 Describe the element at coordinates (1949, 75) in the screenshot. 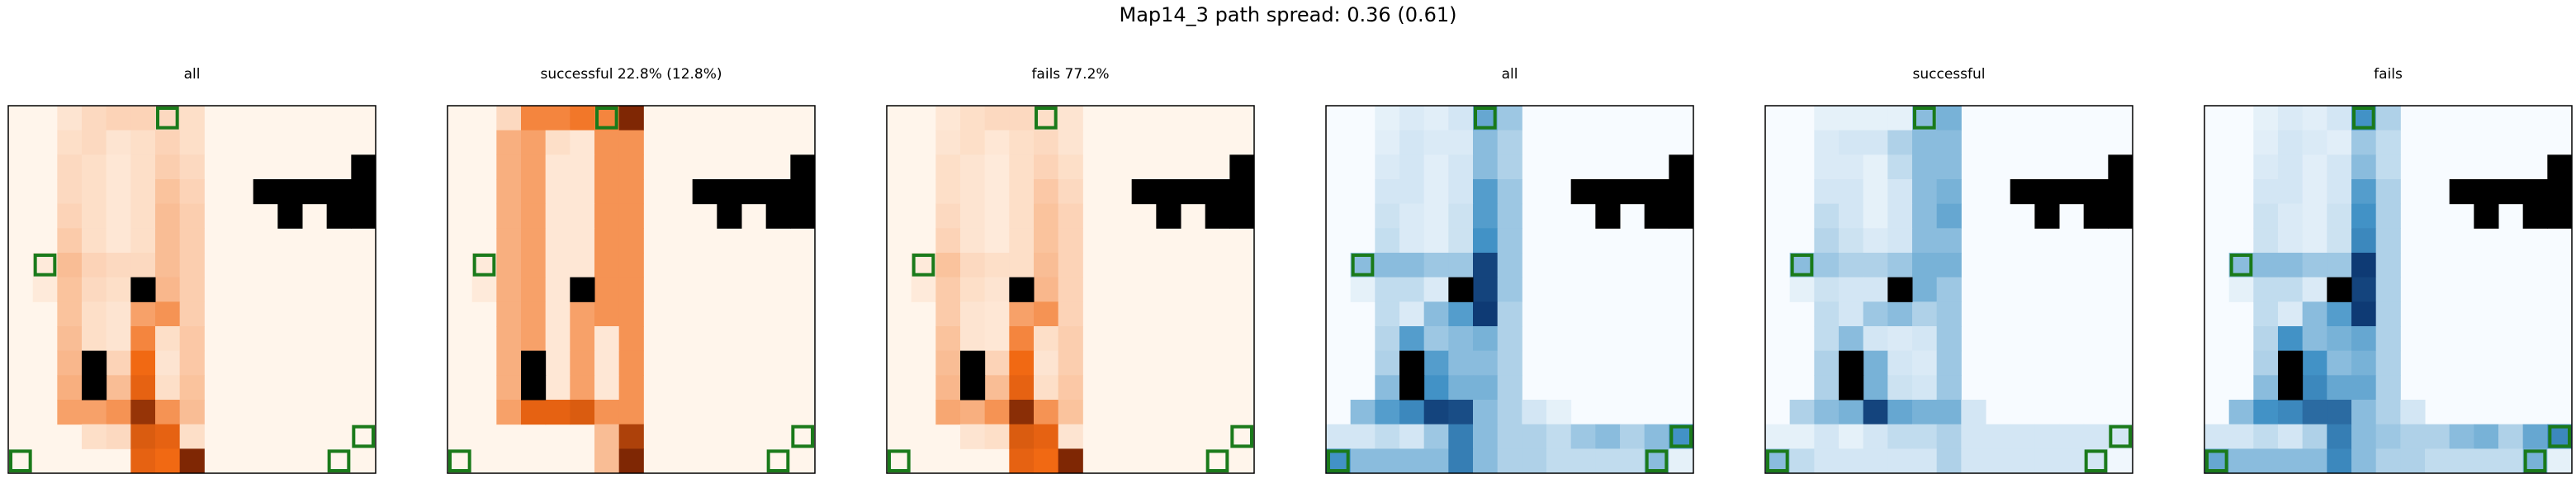

I see `panel-5-title: successful` at that location.